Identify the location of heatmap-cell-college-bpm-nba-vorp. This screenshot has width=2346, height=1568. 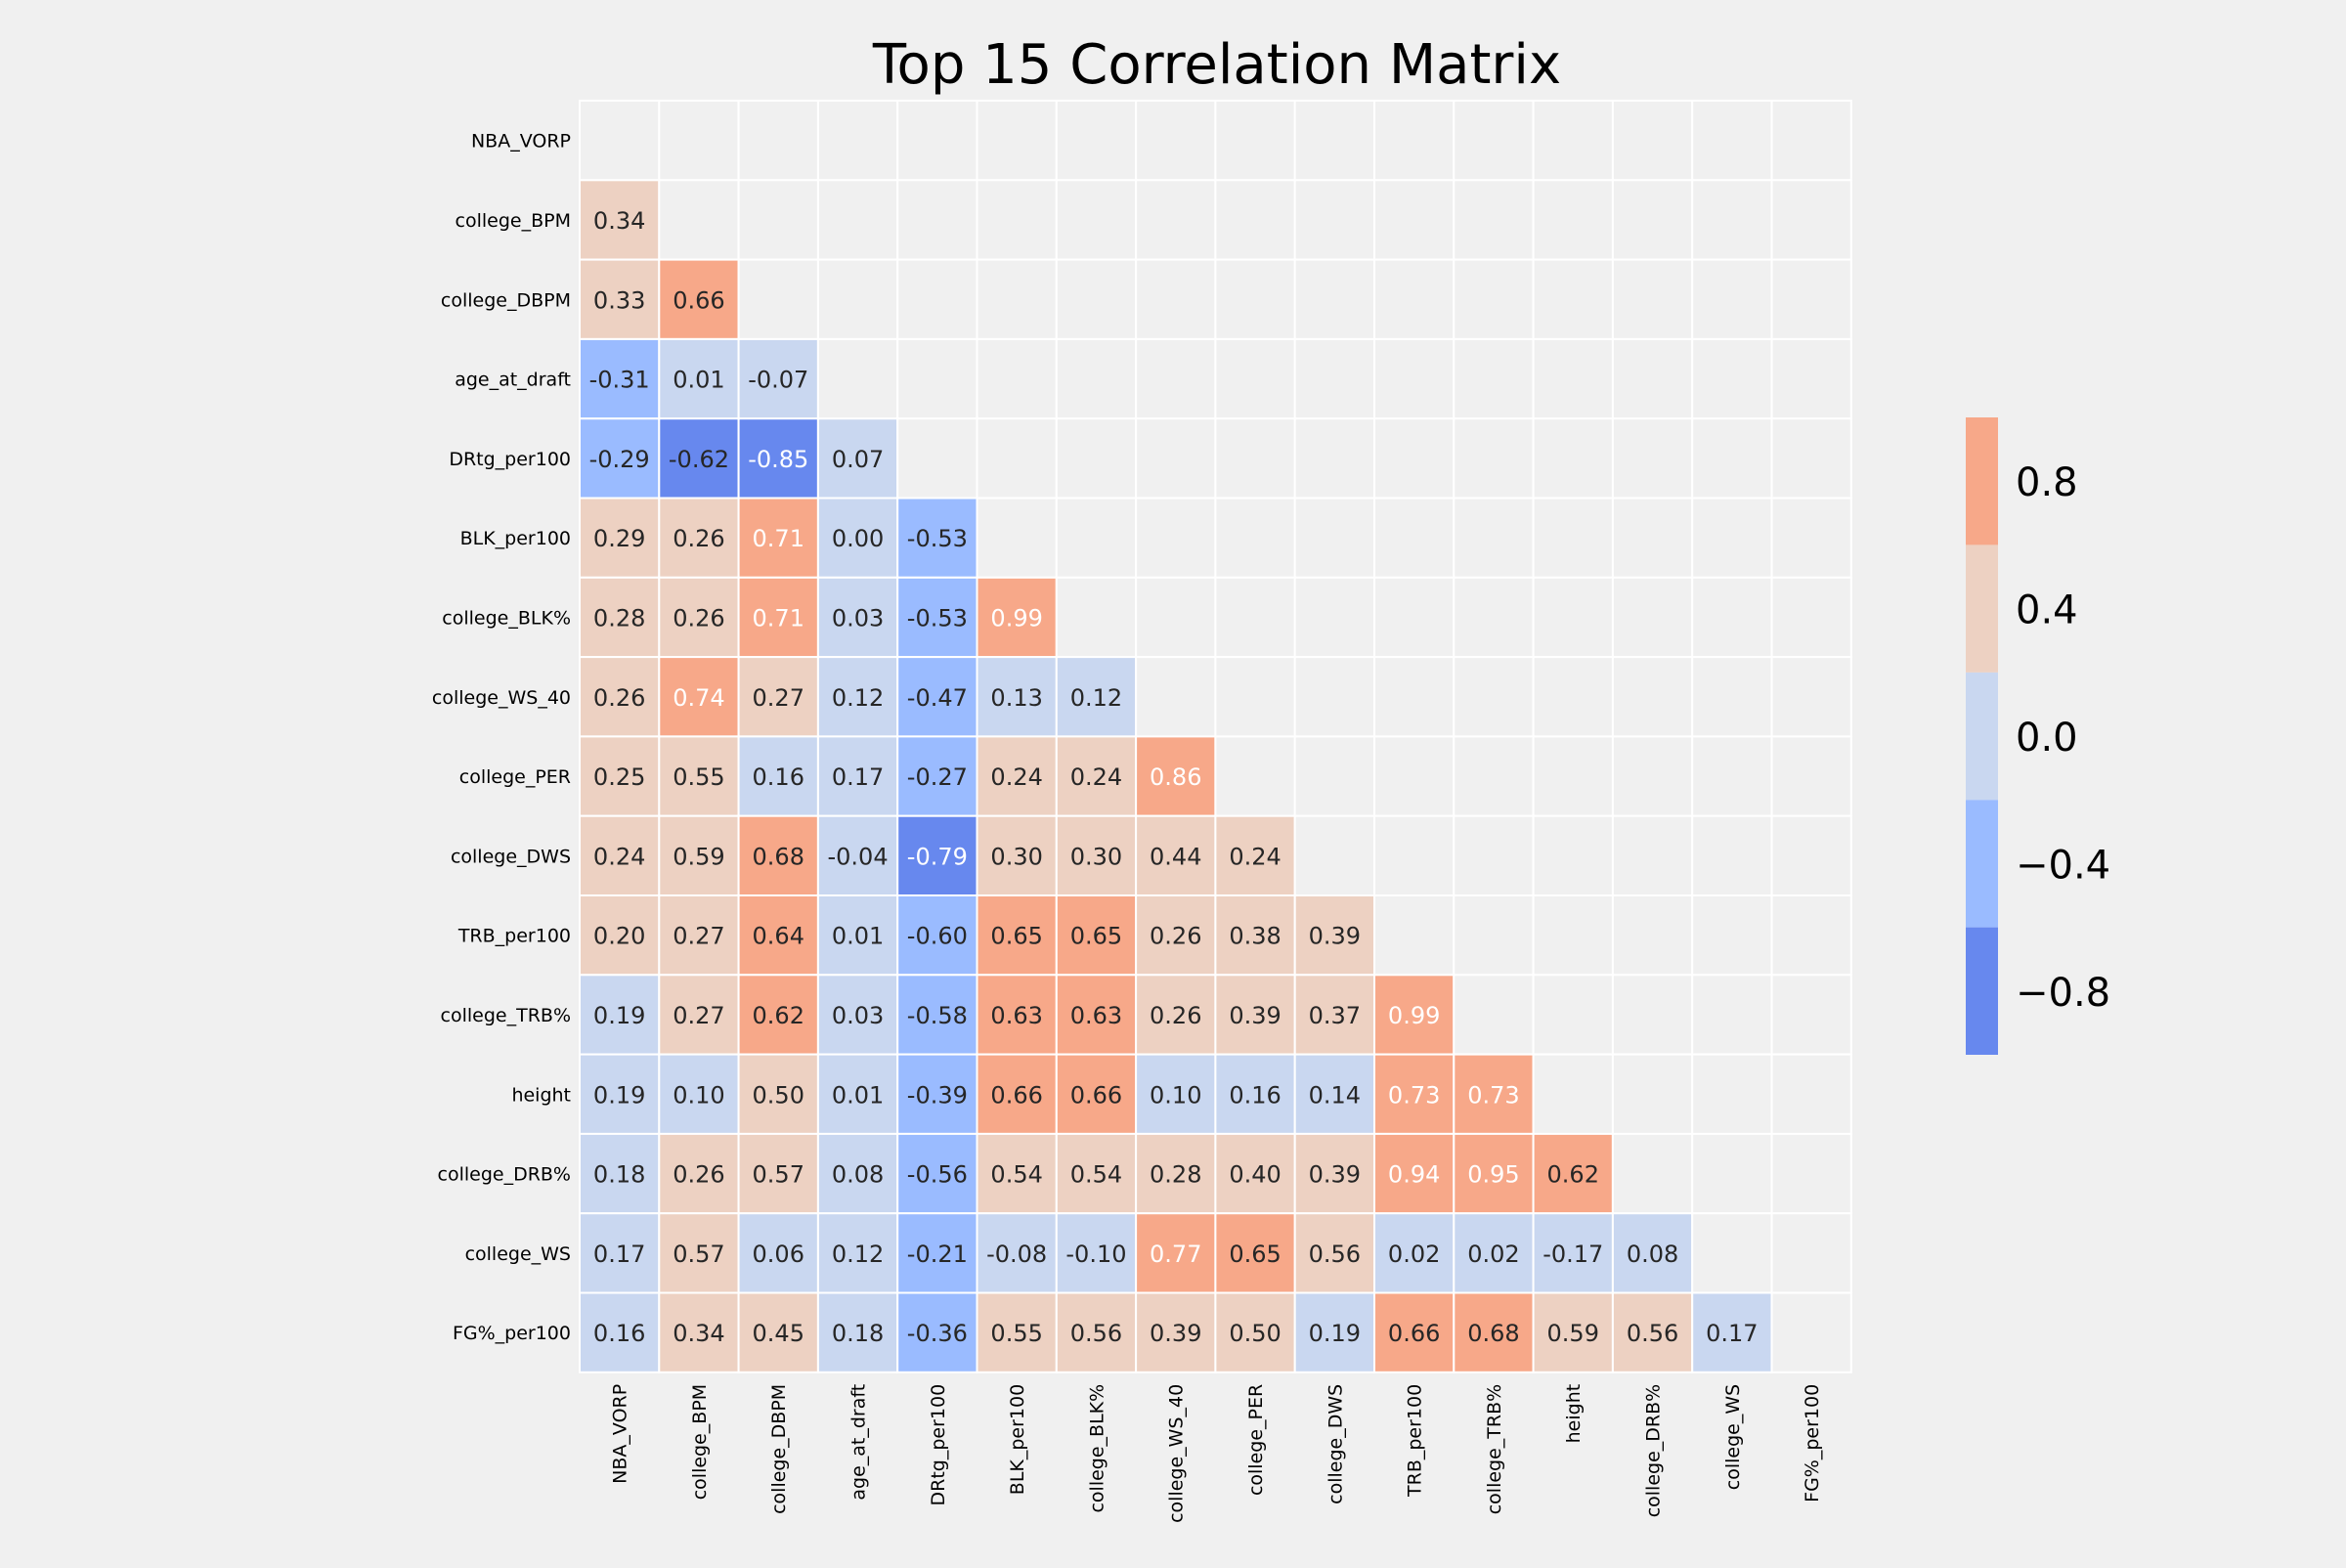
(620, 220).